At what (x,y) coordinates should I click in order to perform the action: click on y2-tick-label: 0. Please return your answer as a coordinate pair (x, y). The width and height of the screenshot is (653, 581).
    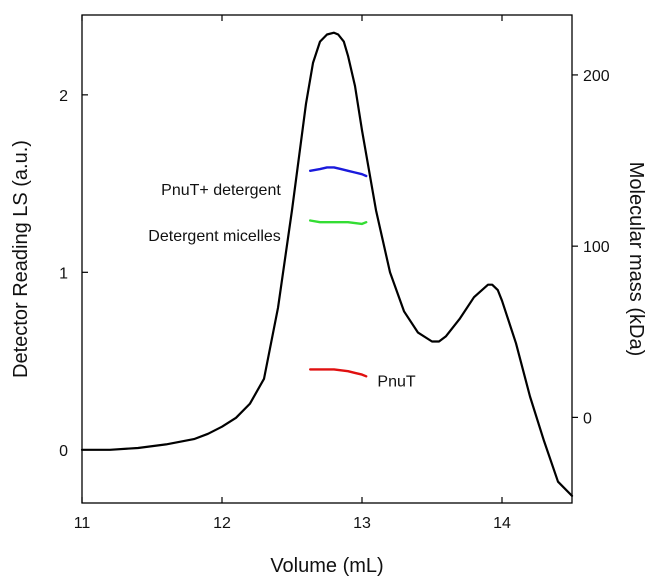
    Looking at the image, I should click on (587, 418).